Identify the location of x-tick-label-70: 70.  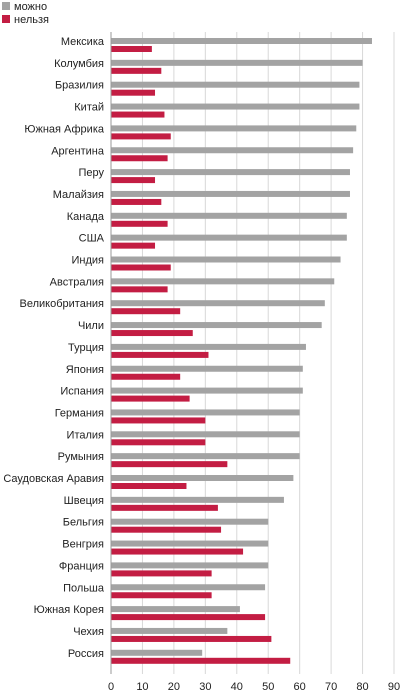
(331, 687).